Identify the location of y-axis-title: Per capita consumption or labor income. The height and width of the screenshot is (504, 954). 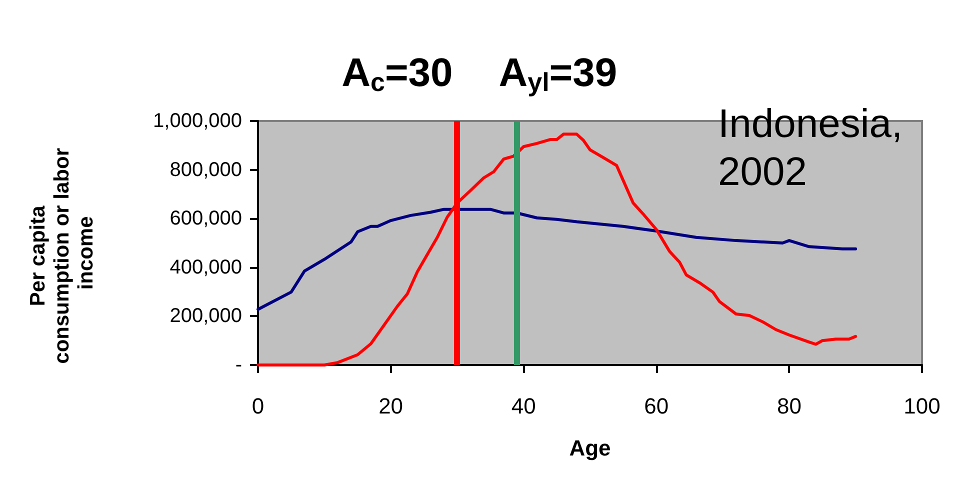
(62, 253).